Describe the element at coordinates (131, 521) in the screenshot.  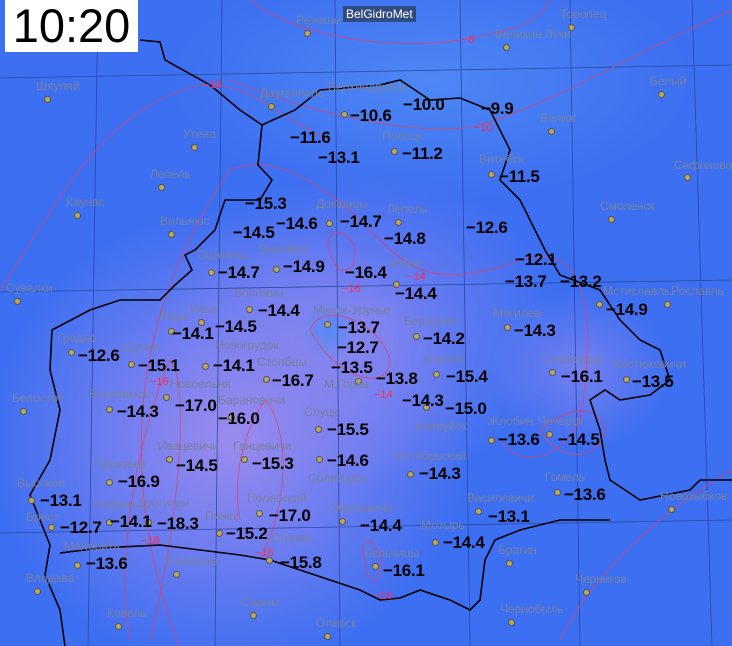
I see `temperature-reading: −14.1` at that location.